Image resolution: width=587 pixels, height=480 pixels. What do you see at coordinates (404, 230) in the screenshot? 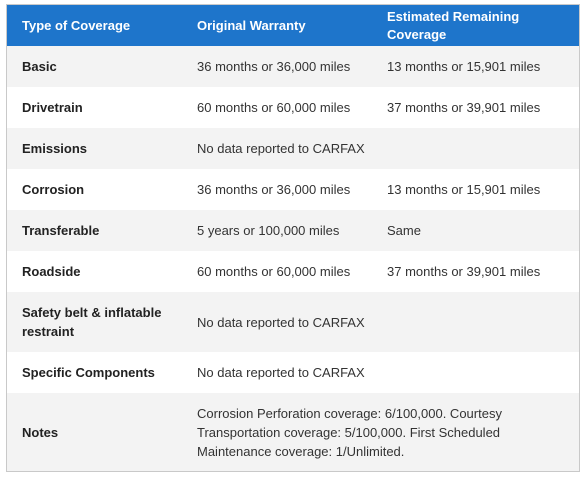
I see `remaining-coverage-cell: Same` at bounding box center [404, 230].